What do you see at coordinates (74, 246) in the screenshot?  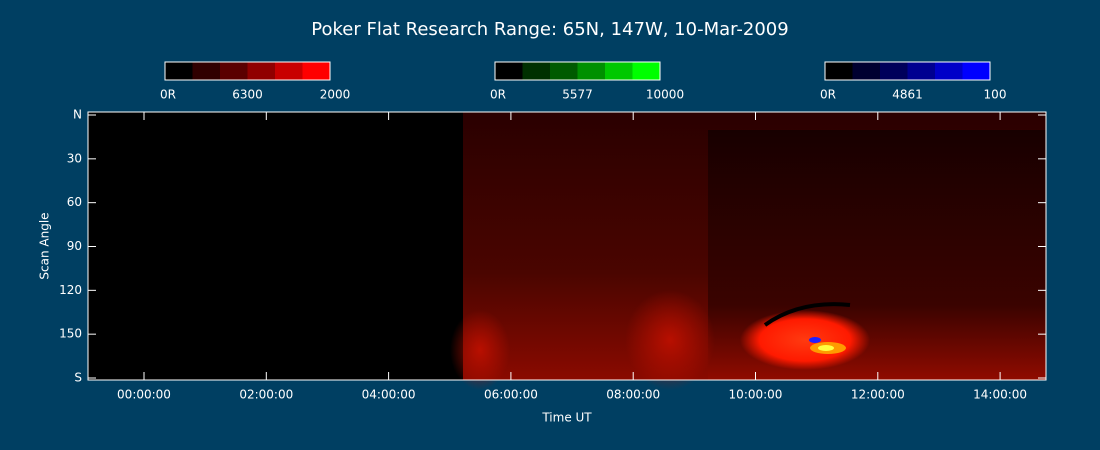 I see `y-tick-label: 90` at bounding box center [74, 246].